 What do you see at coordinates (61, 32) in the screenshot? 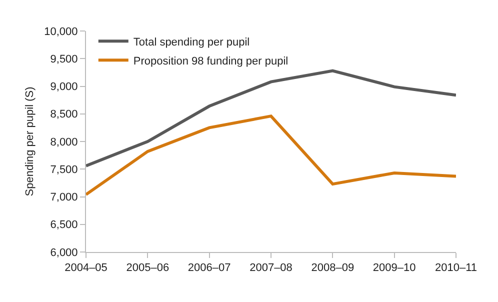
I see `y-tick-label: 10,000` at bounding box center [61, 32].